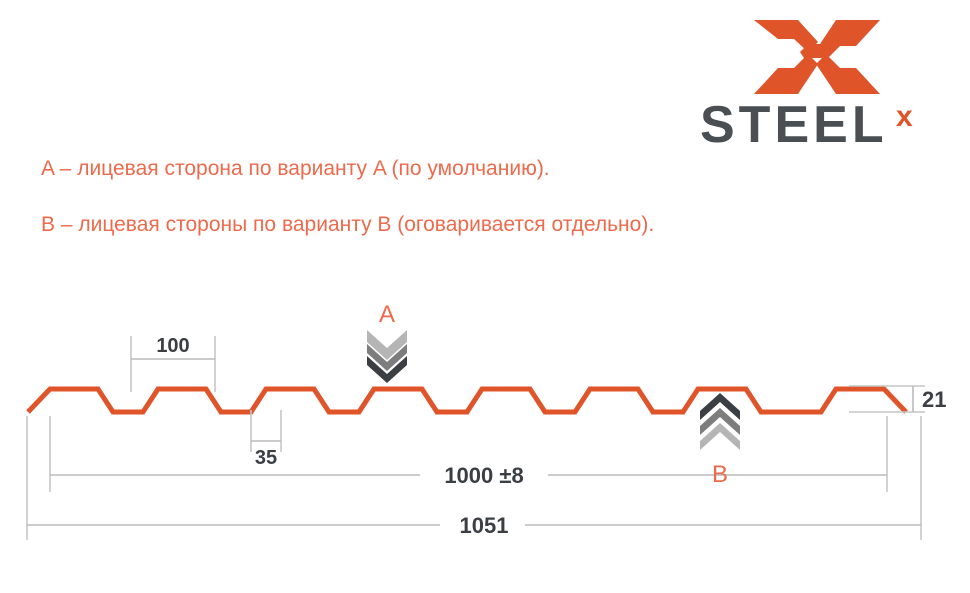  I want to click on marker-b-chevrons-icon, so click(720, 421).